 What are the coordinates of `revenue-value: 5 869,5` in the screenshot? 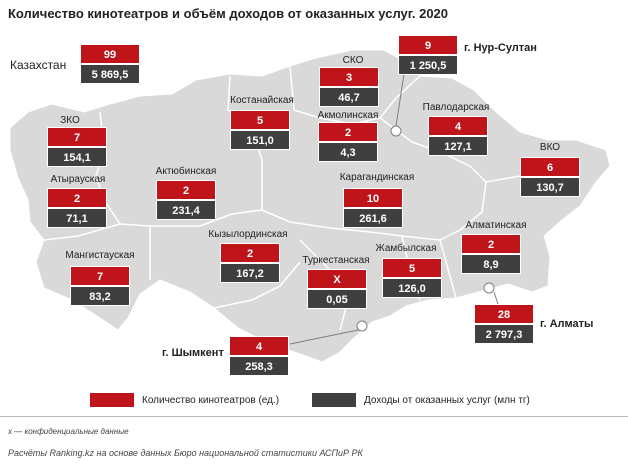 It's located at (110, 74).